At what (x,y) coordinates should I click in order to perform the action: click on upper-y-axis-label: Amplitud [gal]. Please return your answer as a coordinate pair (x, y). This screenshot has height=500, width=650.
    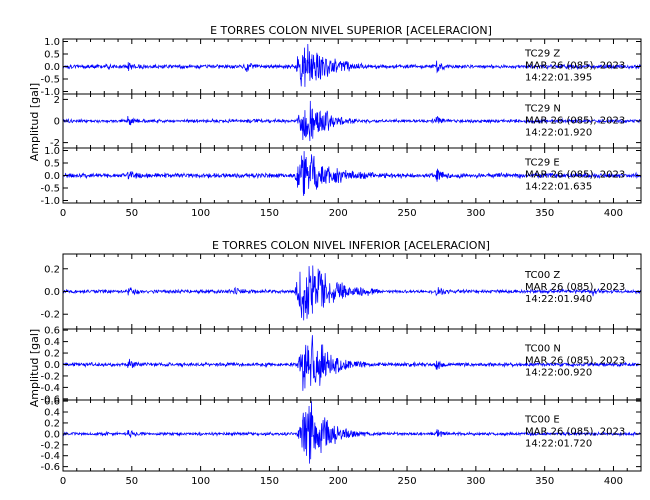
    Looking at the image, I should click on (34, 122).